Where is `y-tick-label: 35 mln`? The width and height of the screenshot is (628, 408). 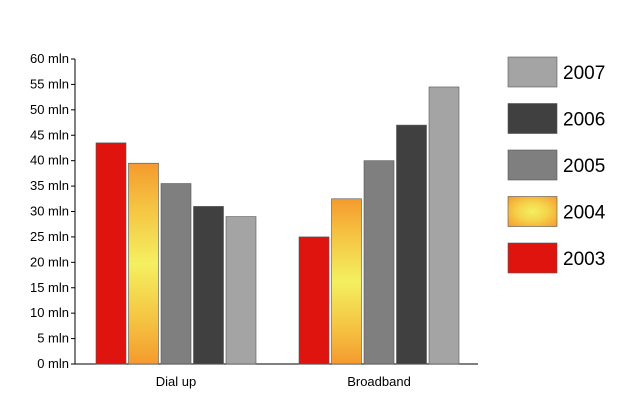 y-tick-label: 35 mln is located at coordinates (49, 185).